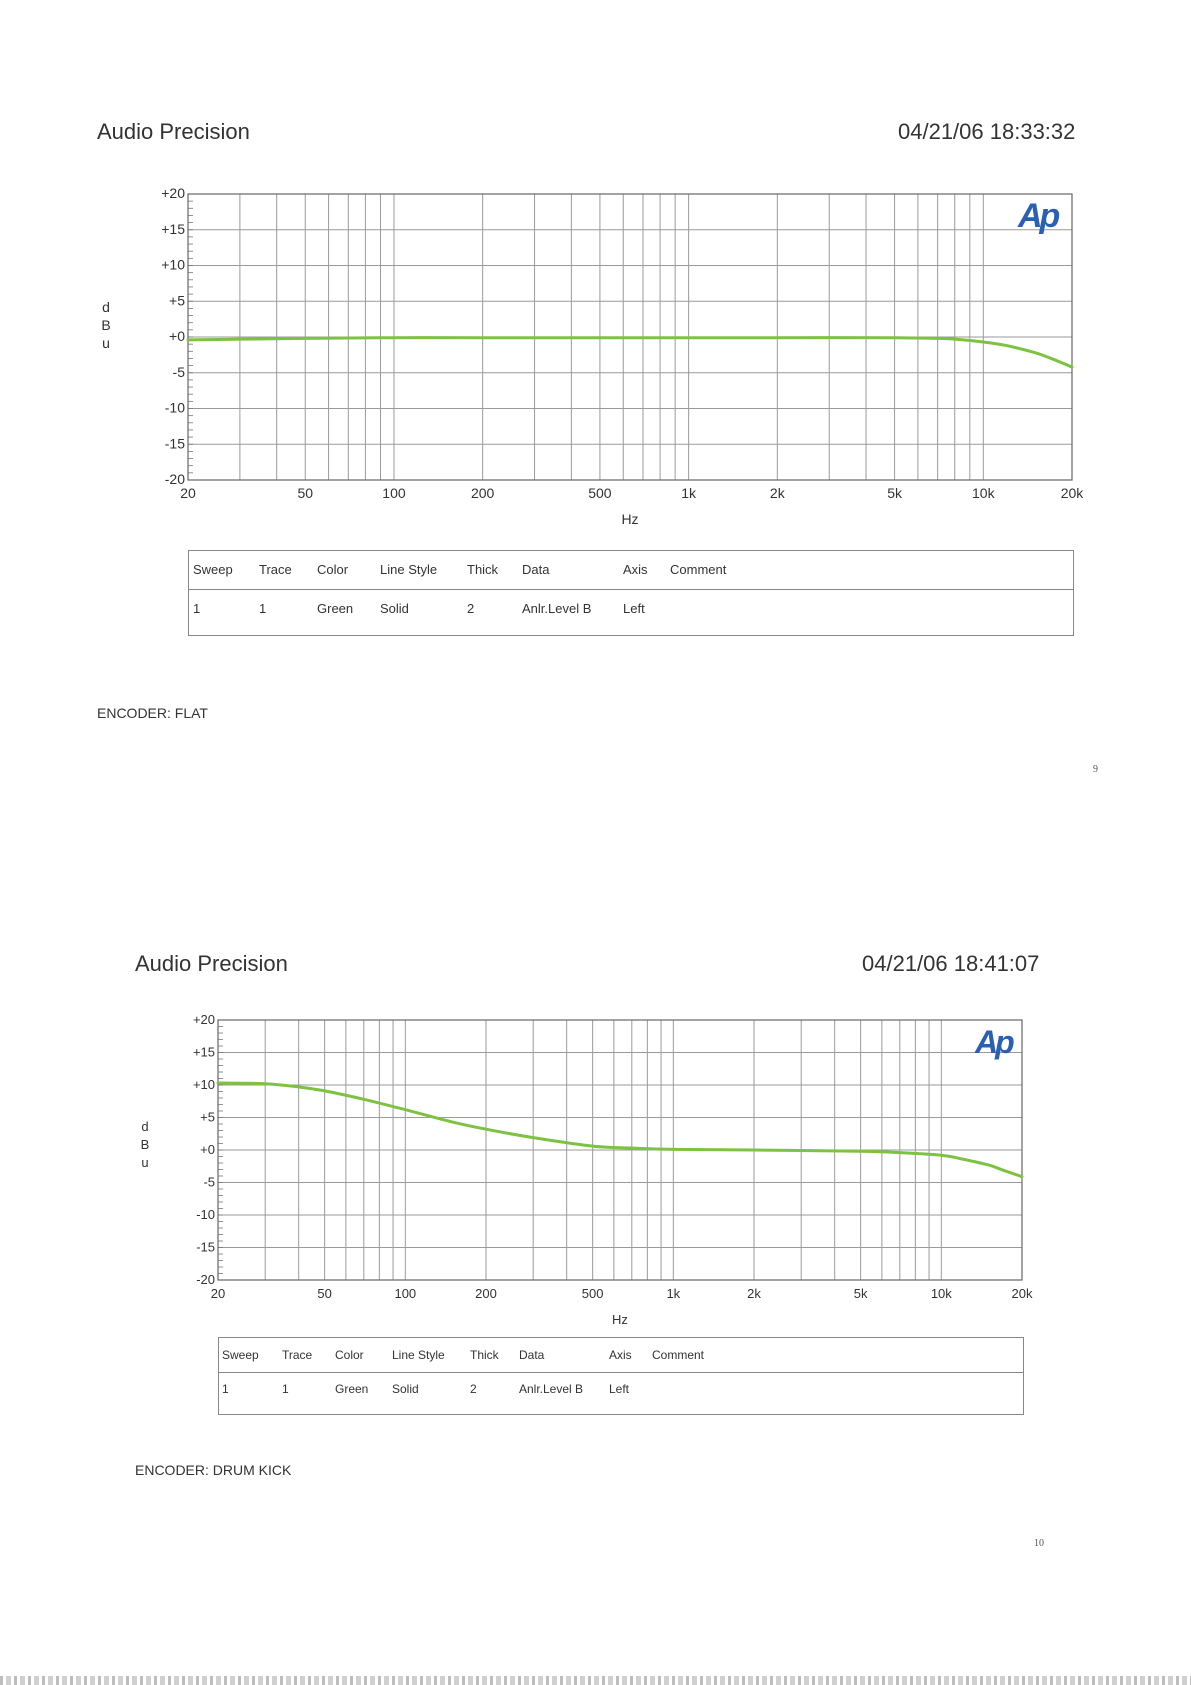 This screenshot has width=1191, height=1685. Describe the element at coordinates (1039, 1543) in the screenshot. I see `page-number: 10` at that location.